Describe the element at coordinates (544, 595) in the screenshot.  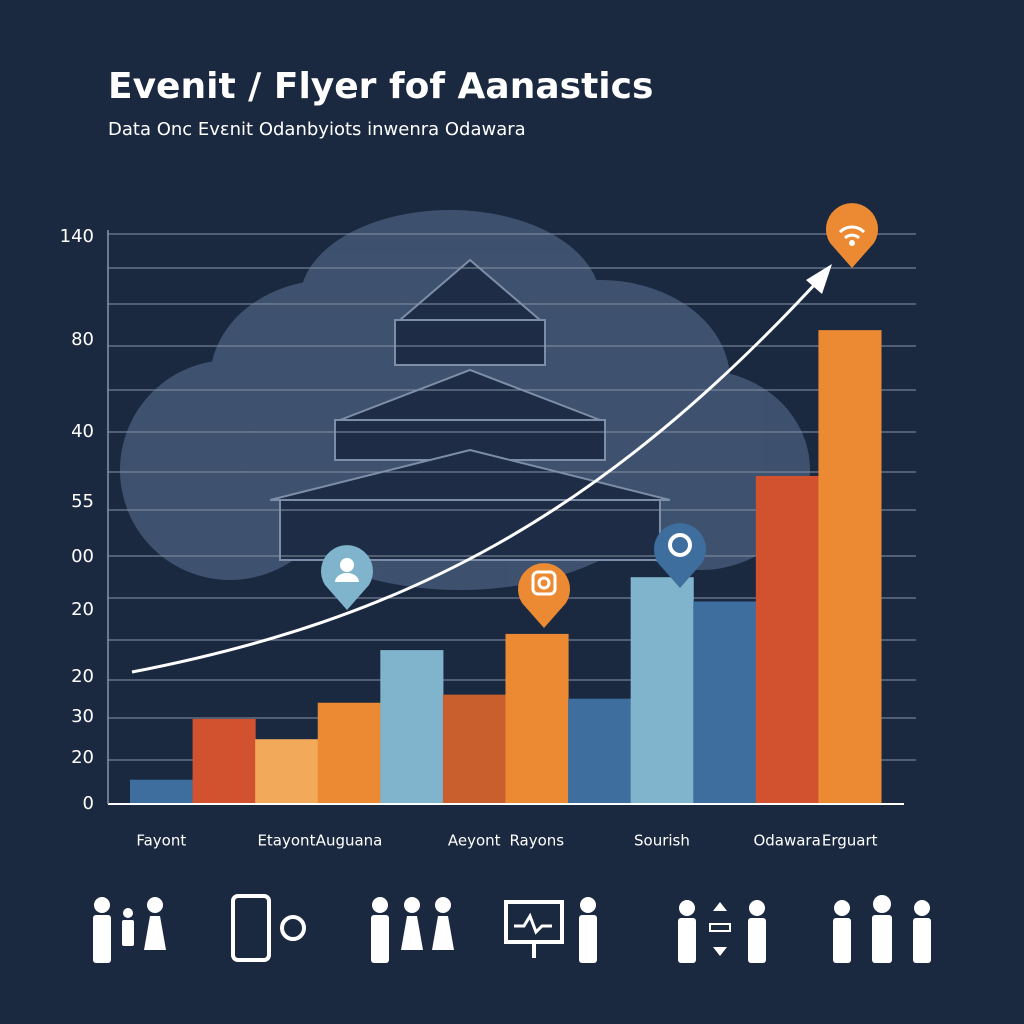
I see `pin-camera` at that location.